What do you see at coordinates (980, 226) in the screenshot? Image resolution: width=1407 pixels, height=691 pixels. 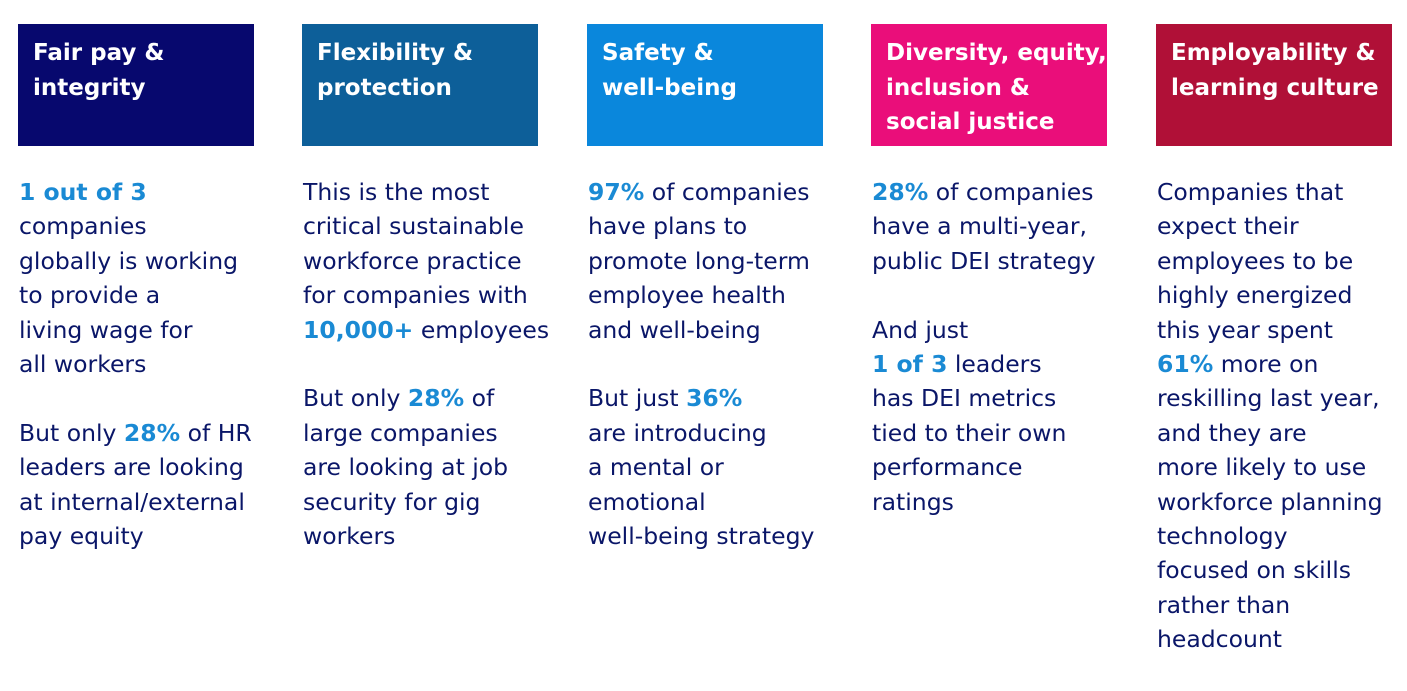 I see `body-text: have a multi-year,` at bounding box center [980, 226].